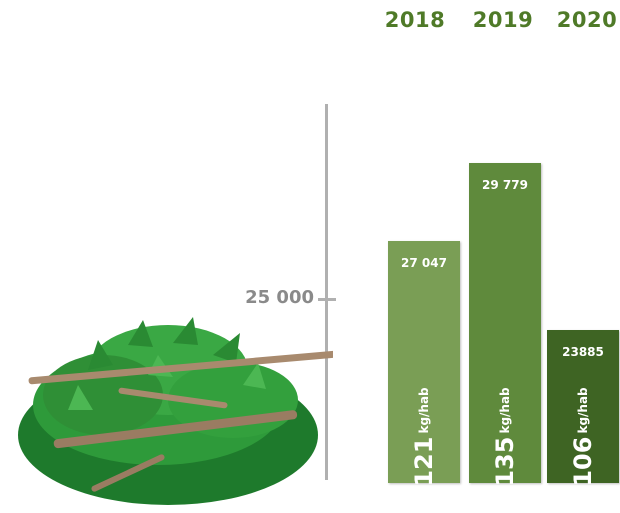 Image resolution: width=620 pixels, height=513 pixels. Describe the element at coordinates (505, 325) in the screenshot. I see `bar-2019: 29 779 135 kg/hab` at that location.